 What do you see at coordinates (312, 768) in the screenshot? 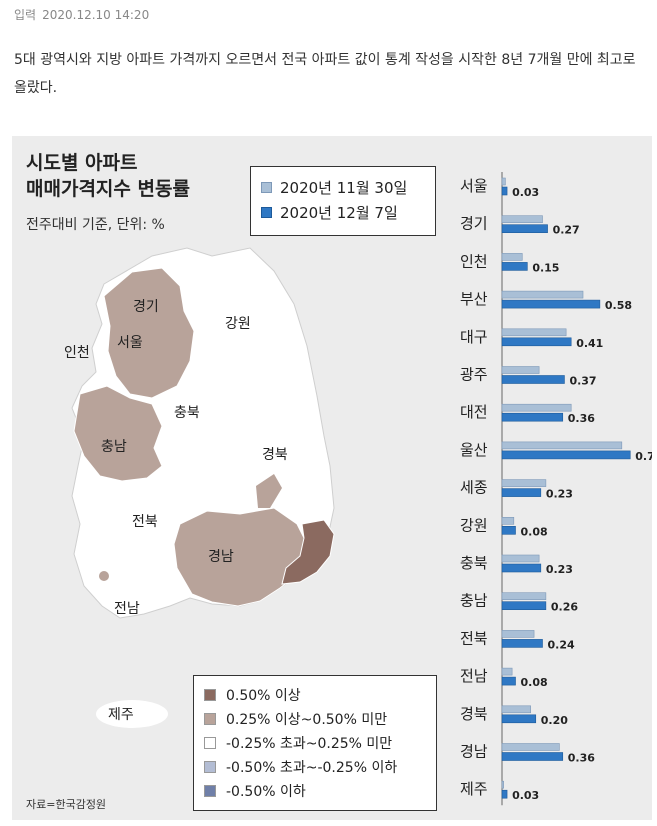
I see `map-legend-label: -0.50% 초과~-0.25% 이하` at bounding box center [312, 768].